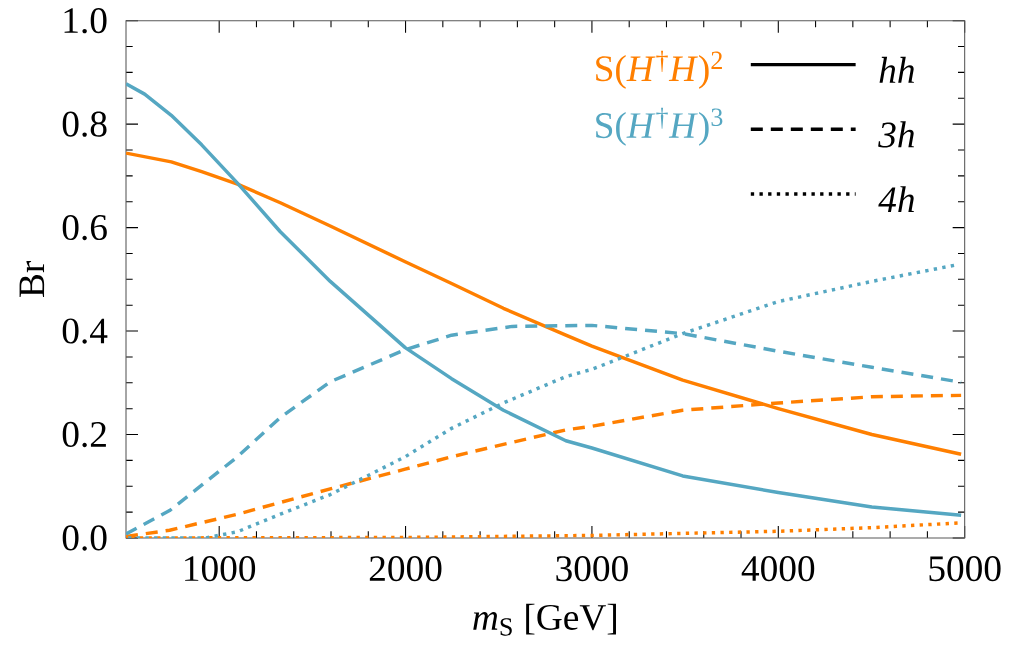 Image resolution: width=1010 pixels, height=657 pixels. Describe the element at coordinates (32, 278) in the screenshot. I see `y-axis-title: Br` at that location.